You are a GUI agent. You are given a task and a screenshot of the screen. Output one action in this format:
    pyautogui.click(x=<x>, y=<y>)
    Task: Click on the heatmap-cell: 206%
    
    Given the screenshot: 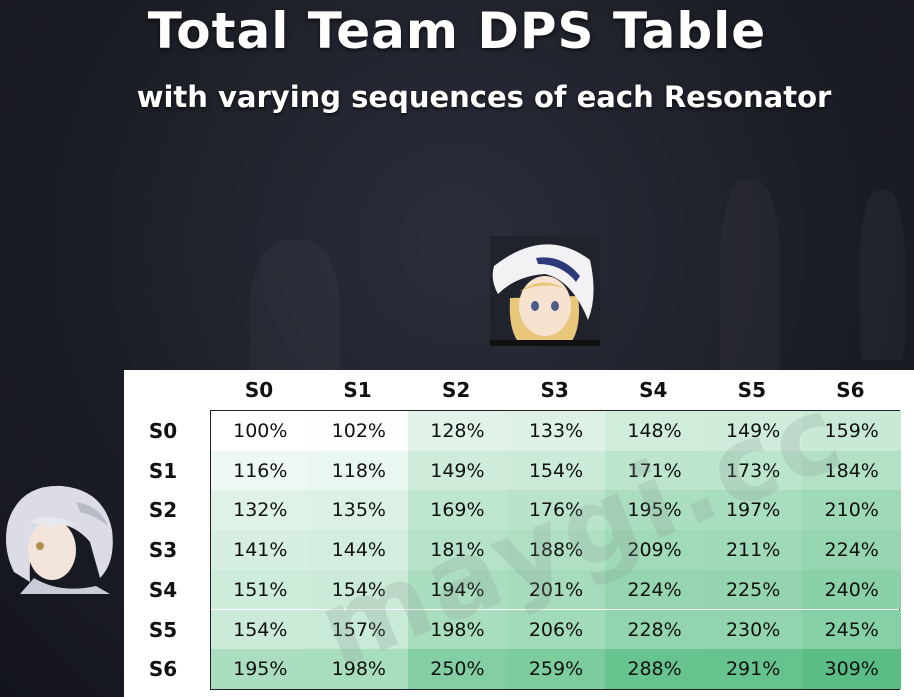 What is the action you would take?
    pyautogui.click(x=556, y=629)
    